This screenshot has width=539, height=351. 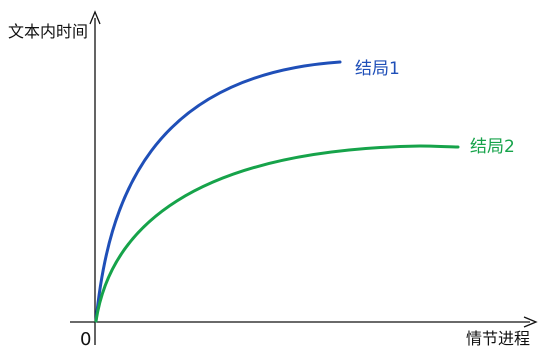 What do you see at coordinates (48, 31) in the screenshot?
I see `y-axis-label: 文本内时间` at bounding box center [48, 31].